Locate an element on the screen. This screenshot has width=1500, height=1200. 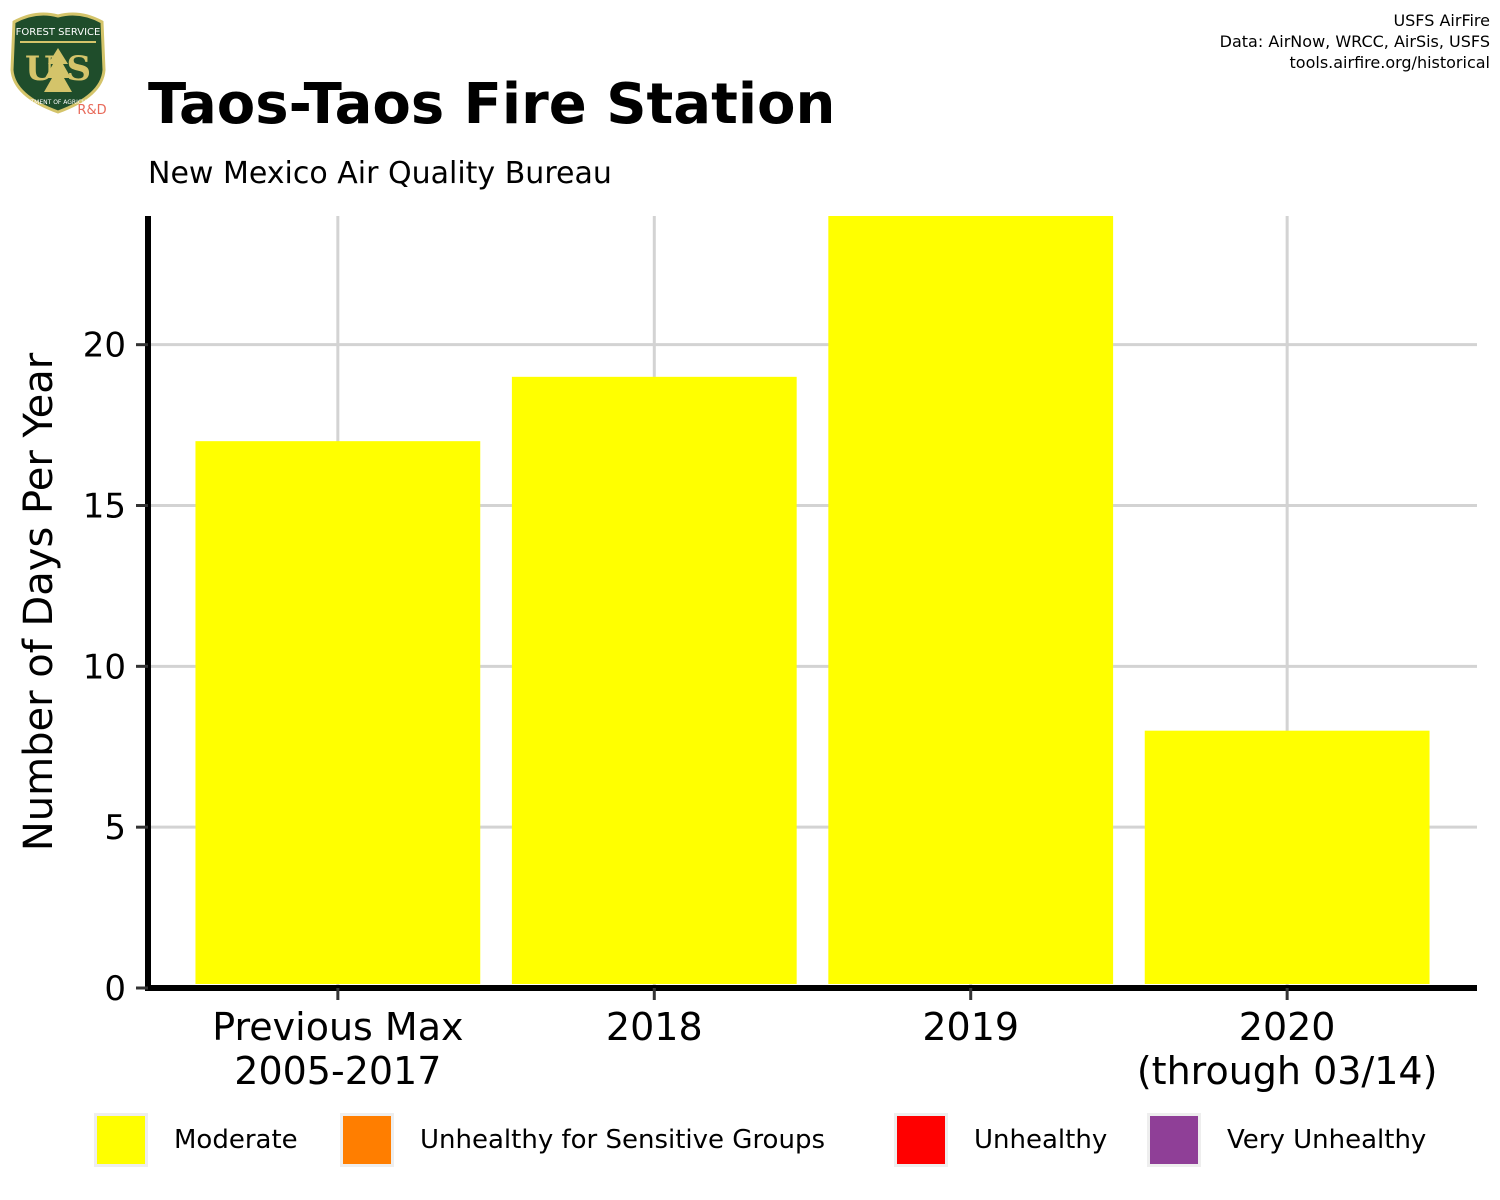
x-tick-label: 2005-2017 is located at coordinates (337, 1071).